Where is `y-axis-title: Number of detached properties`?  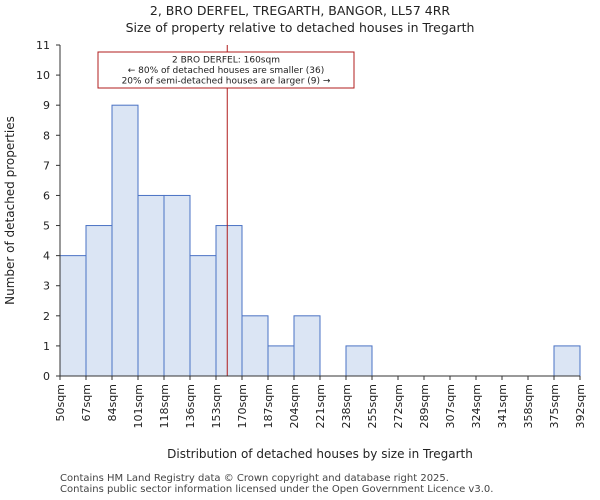 y-axis-title: Number of detached properties is located at coordinates (10, 210).